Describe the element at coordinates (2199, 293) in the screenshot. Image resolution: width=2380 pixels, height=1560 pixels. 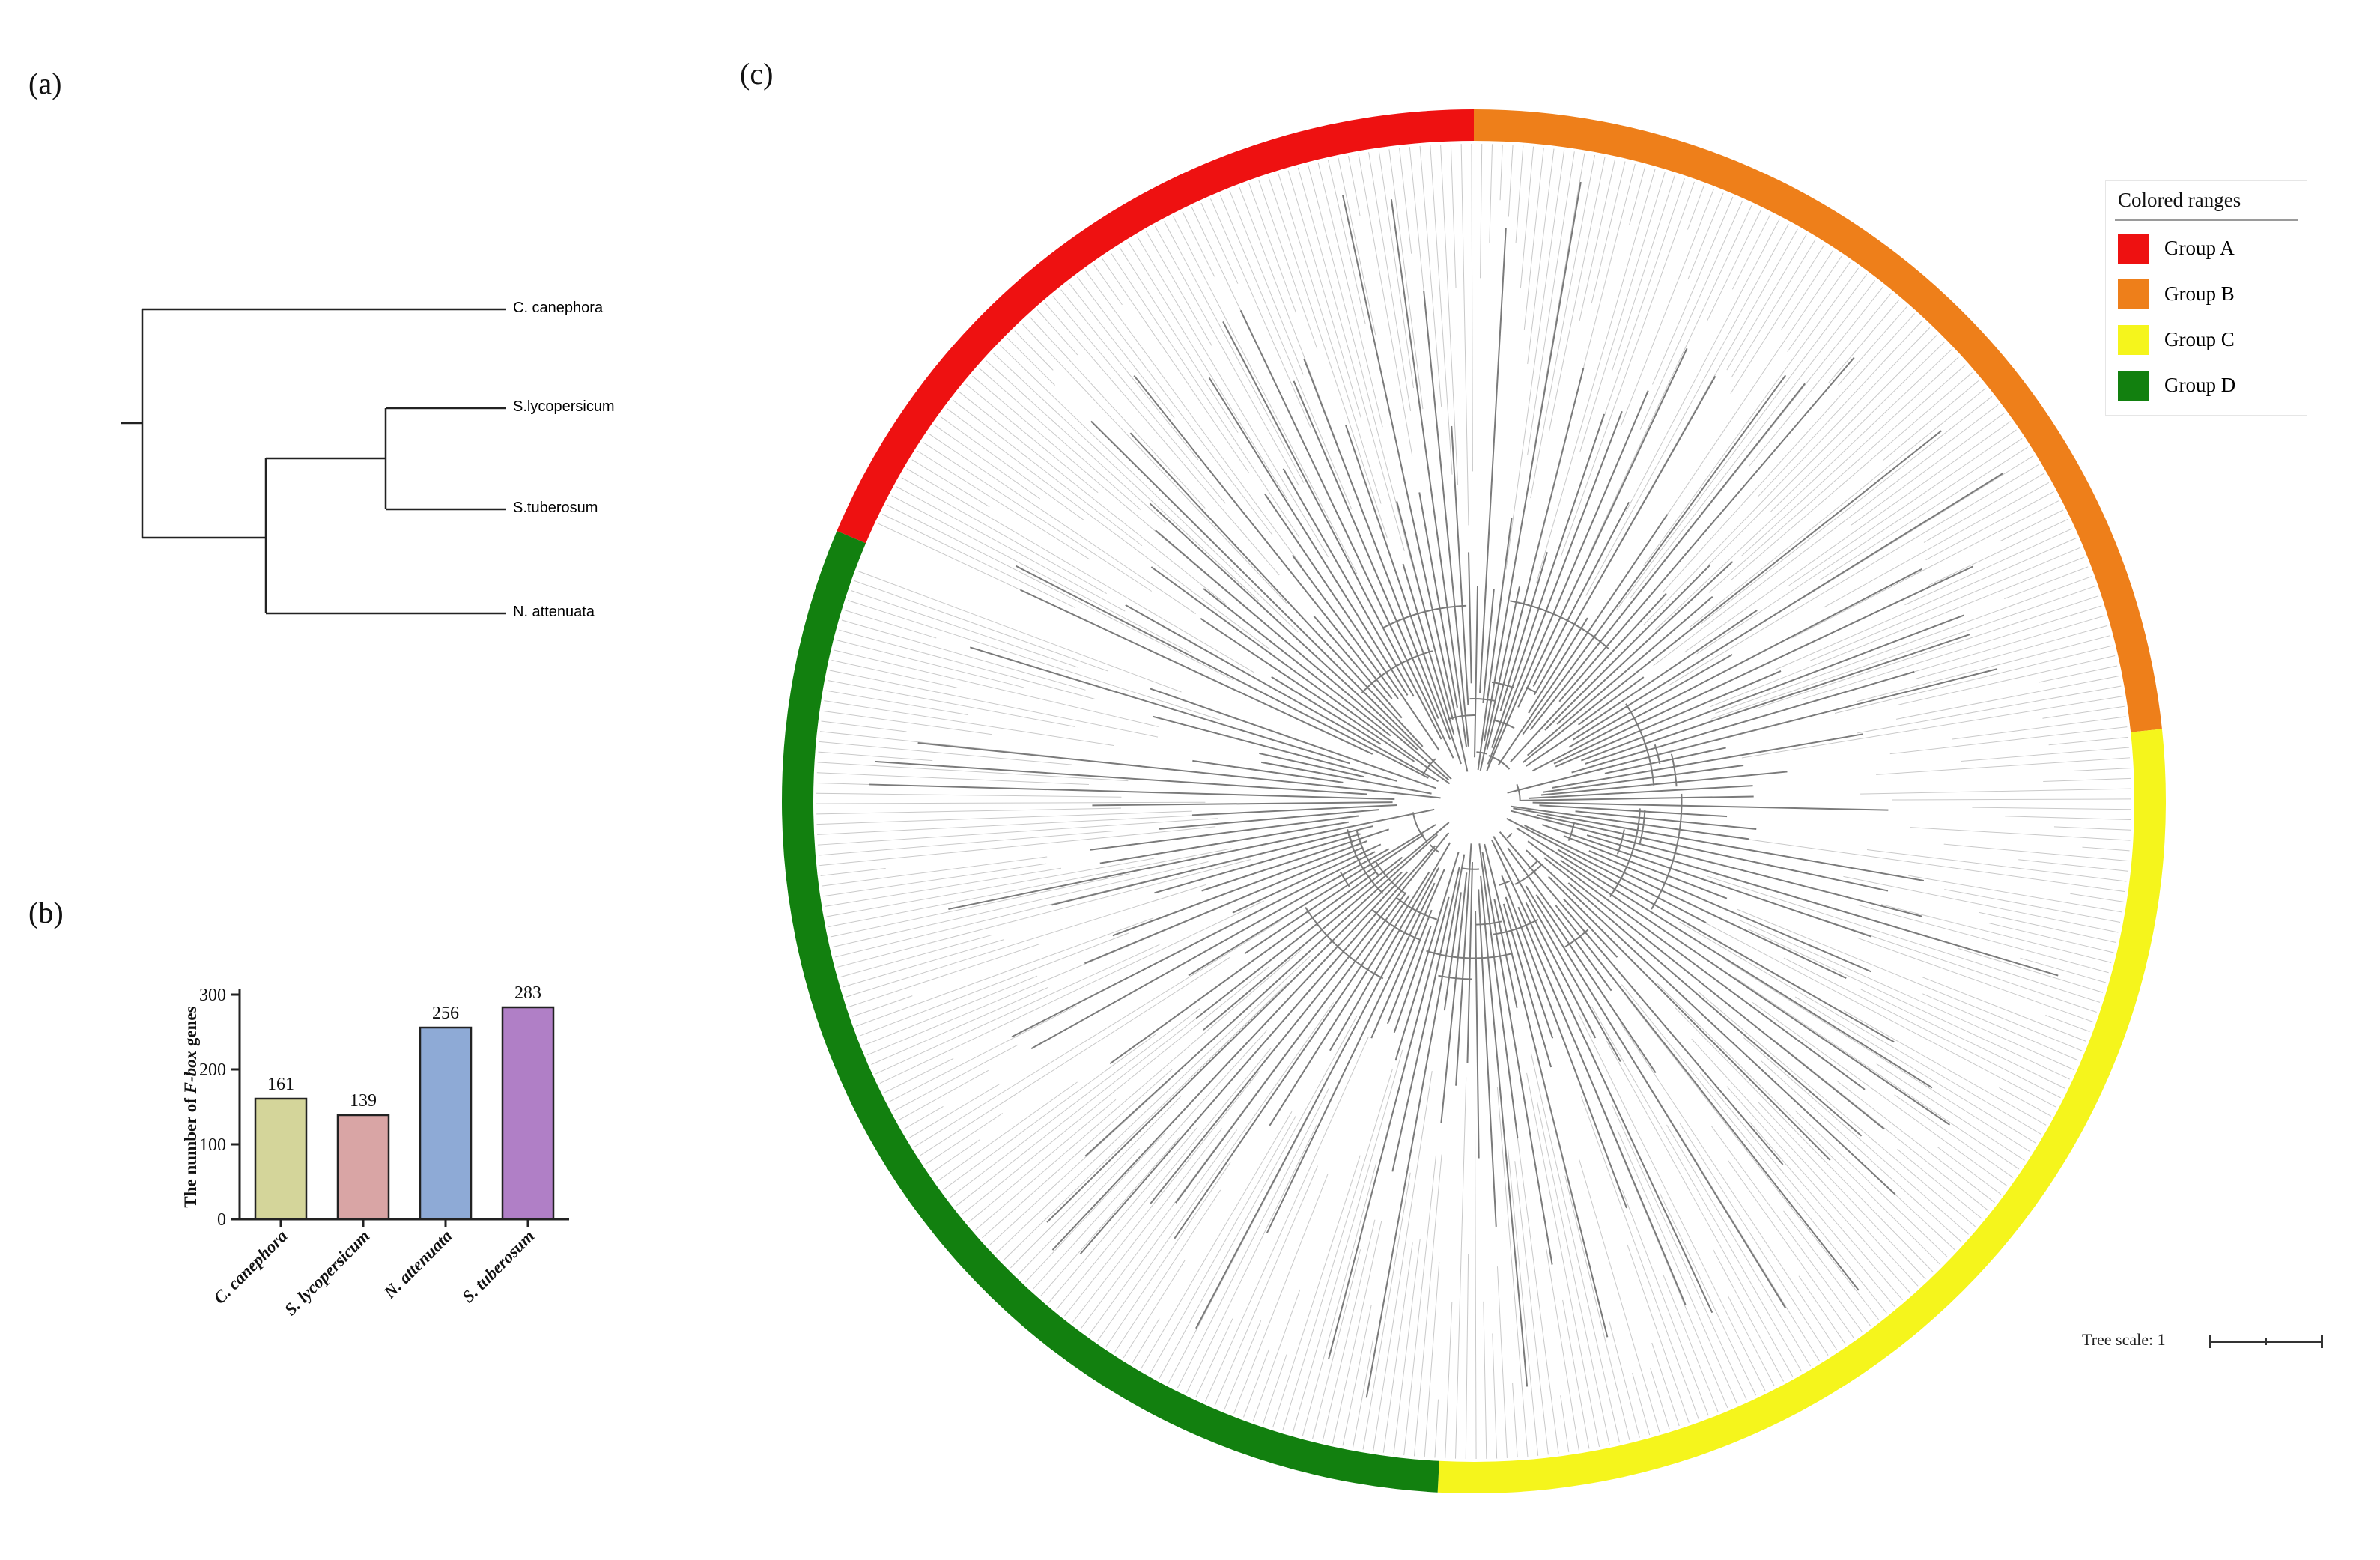
I see `legend-label: Group B` at that location.